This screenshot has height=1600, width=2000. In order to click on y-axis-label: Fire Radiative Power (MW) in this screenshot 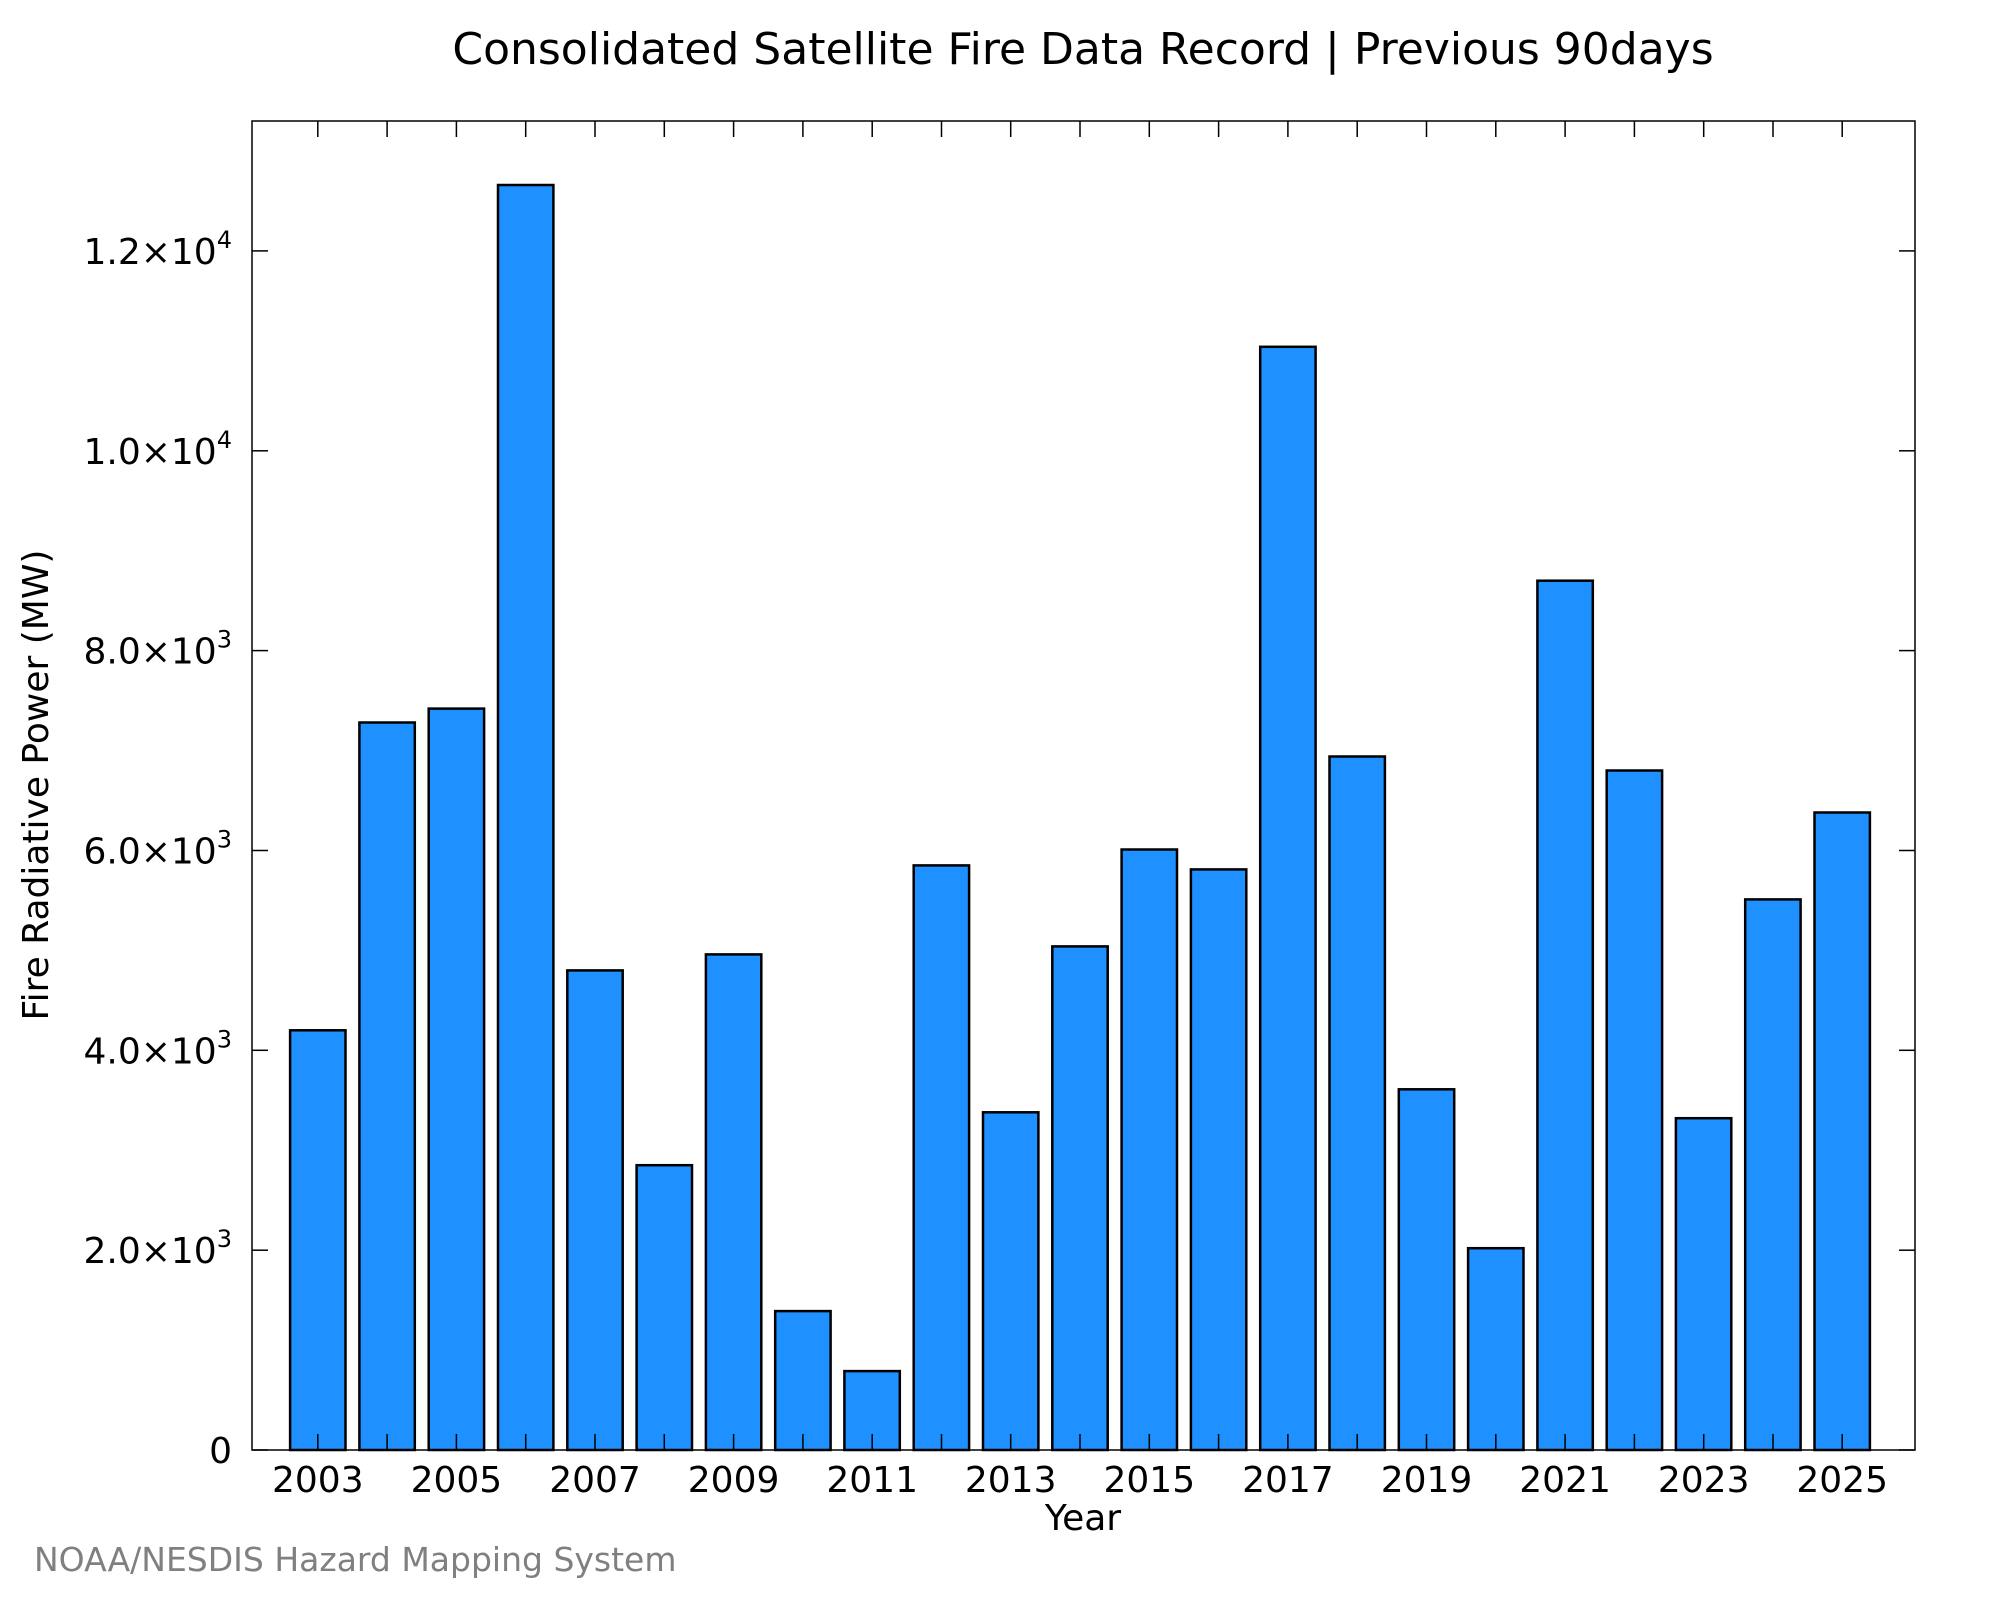, I will do `click(36, 785)`.